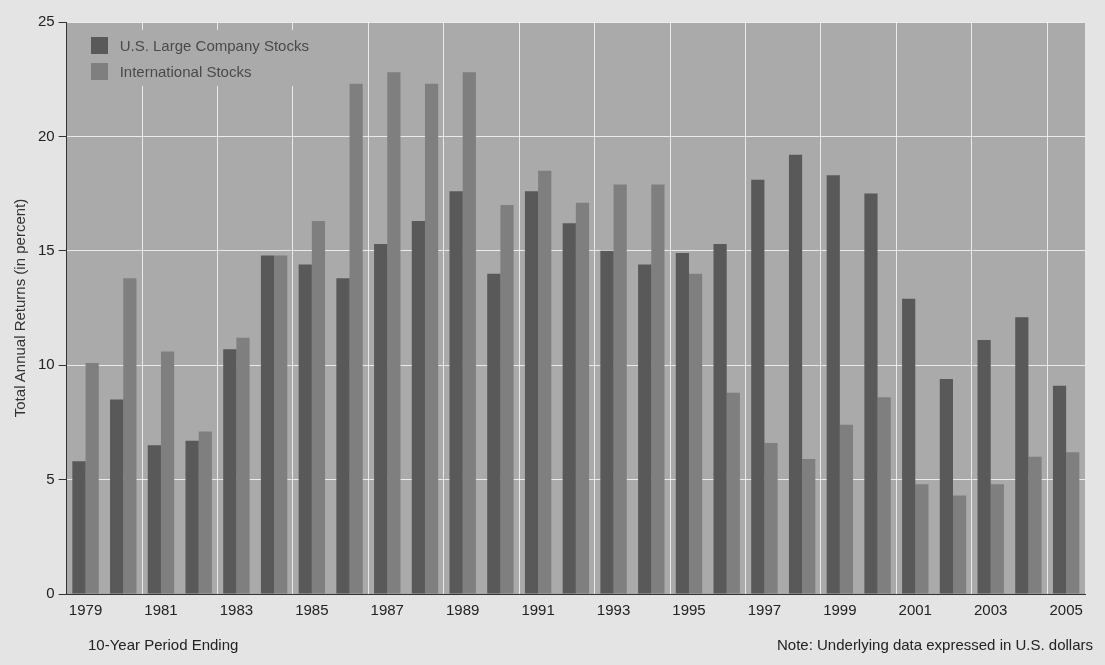  Describe the element at coordinates (840, 610) in the screenshot. I see `x-tick-label: 1999` at that location.